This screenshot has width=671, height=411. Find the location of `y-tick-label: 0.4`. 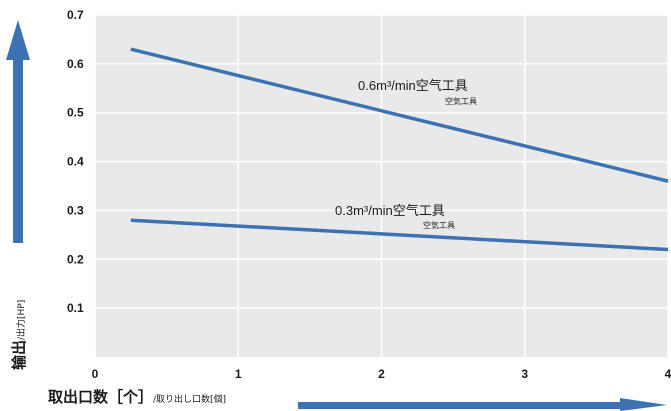

y-tick-label: 0.4 is located at coordinates (75, 162).